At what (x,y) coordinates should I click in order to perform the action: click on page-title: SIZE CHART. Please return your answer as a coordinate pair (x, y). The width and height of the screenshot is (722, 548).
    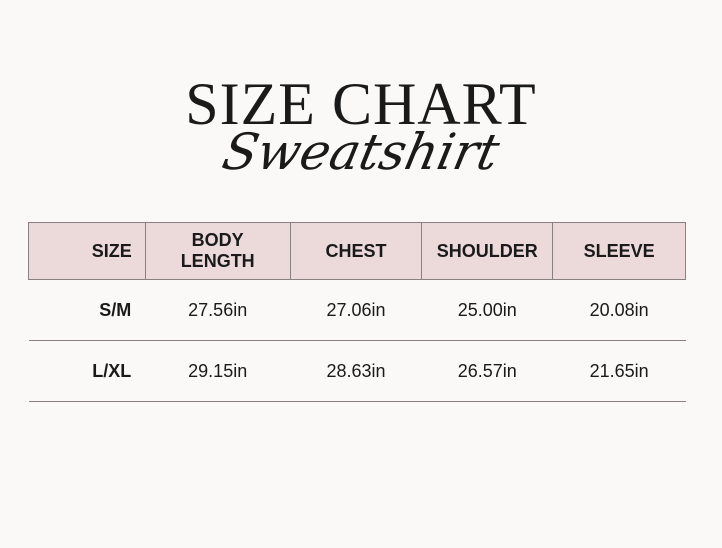
    Looking at the image, I should click on (361, 104).